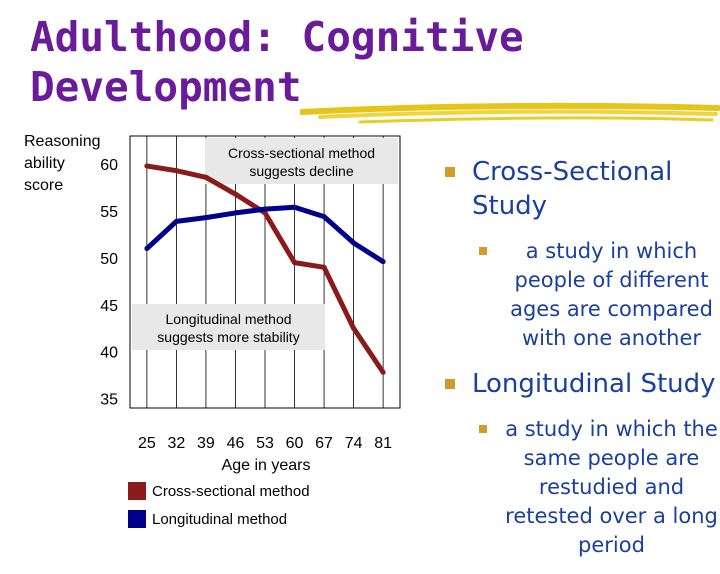  I want to click on slide-title: Adulthood: Cognitive Development, so click(300, 62).